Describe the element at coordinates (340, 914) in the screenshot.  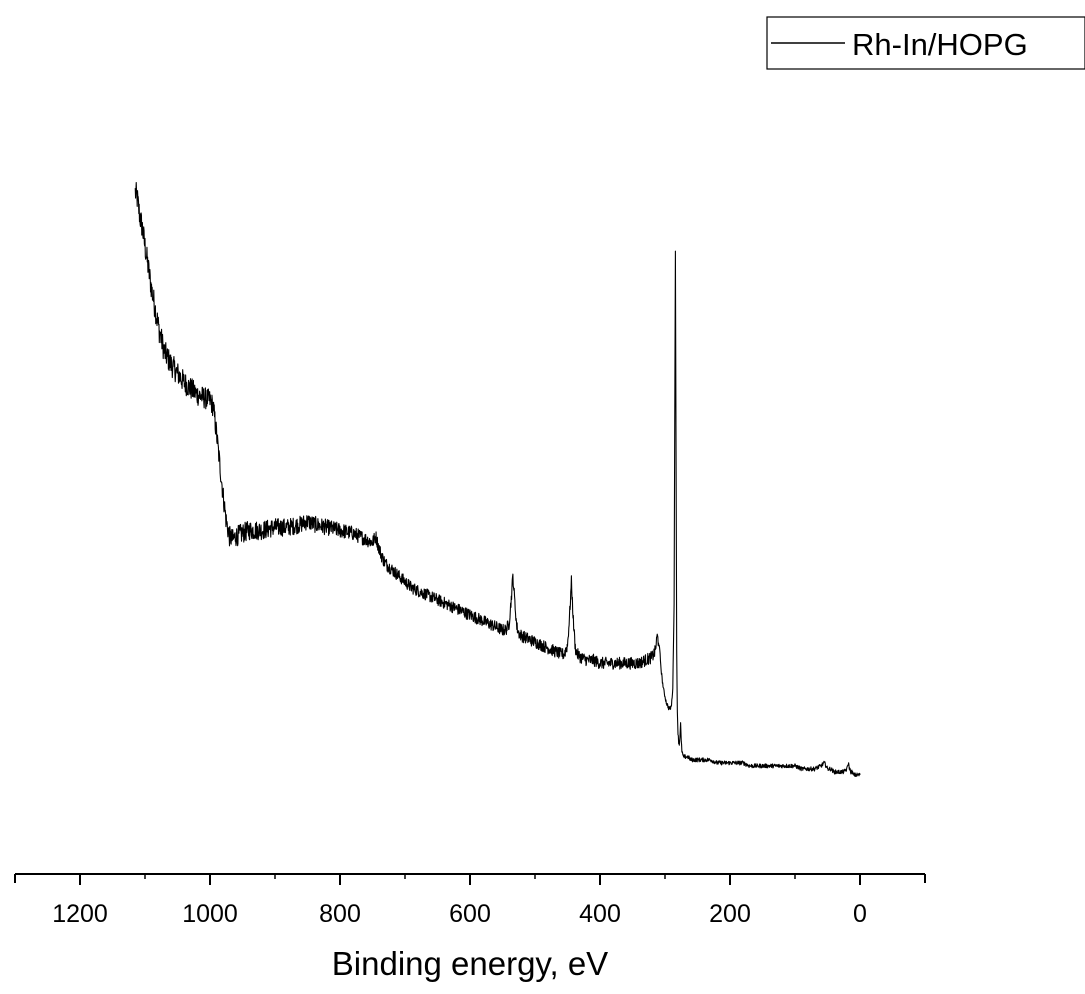
I see `x-tick-label: 800` at that location.